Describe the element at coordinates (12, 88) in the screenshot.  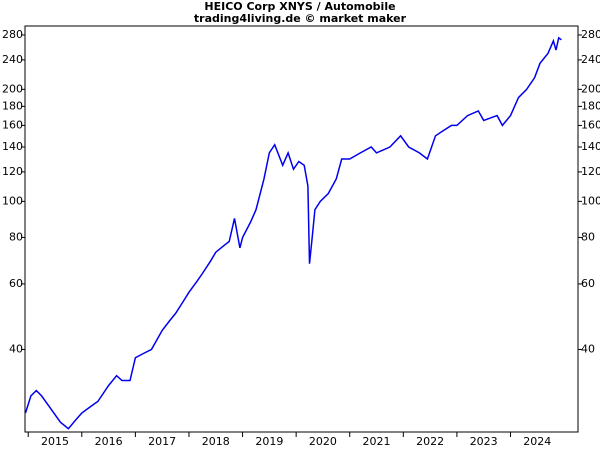
I see `y-tick-label: 200` at that location.